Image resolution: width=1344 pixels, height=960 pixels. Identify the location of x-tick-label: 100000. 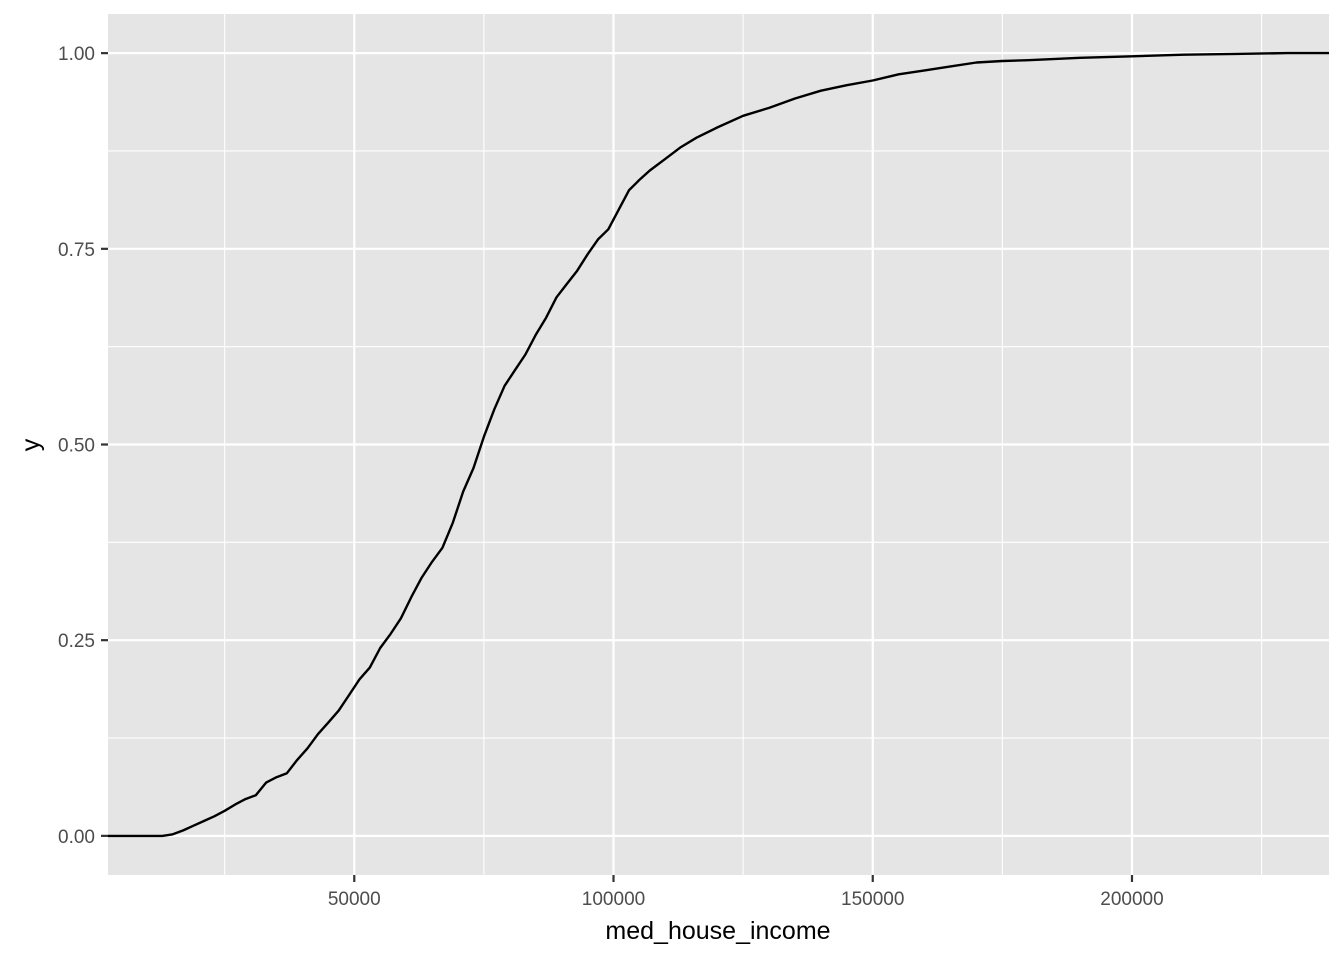
(613, 899).